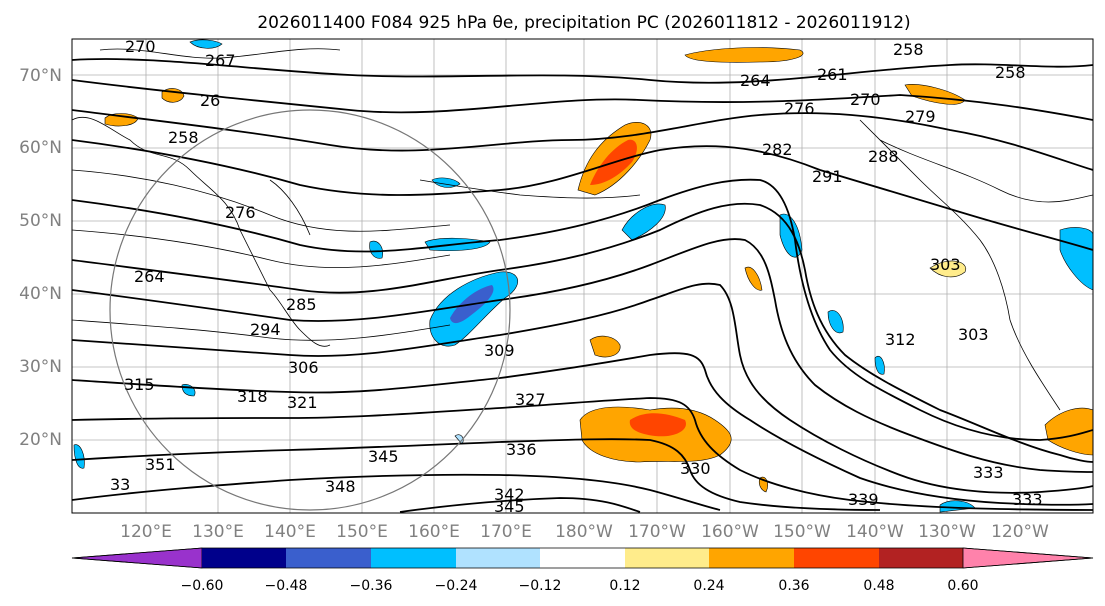 The width and height of the screenshot is (1105, 606). I want to click on lat-label: 40°N, so click(40, 294).